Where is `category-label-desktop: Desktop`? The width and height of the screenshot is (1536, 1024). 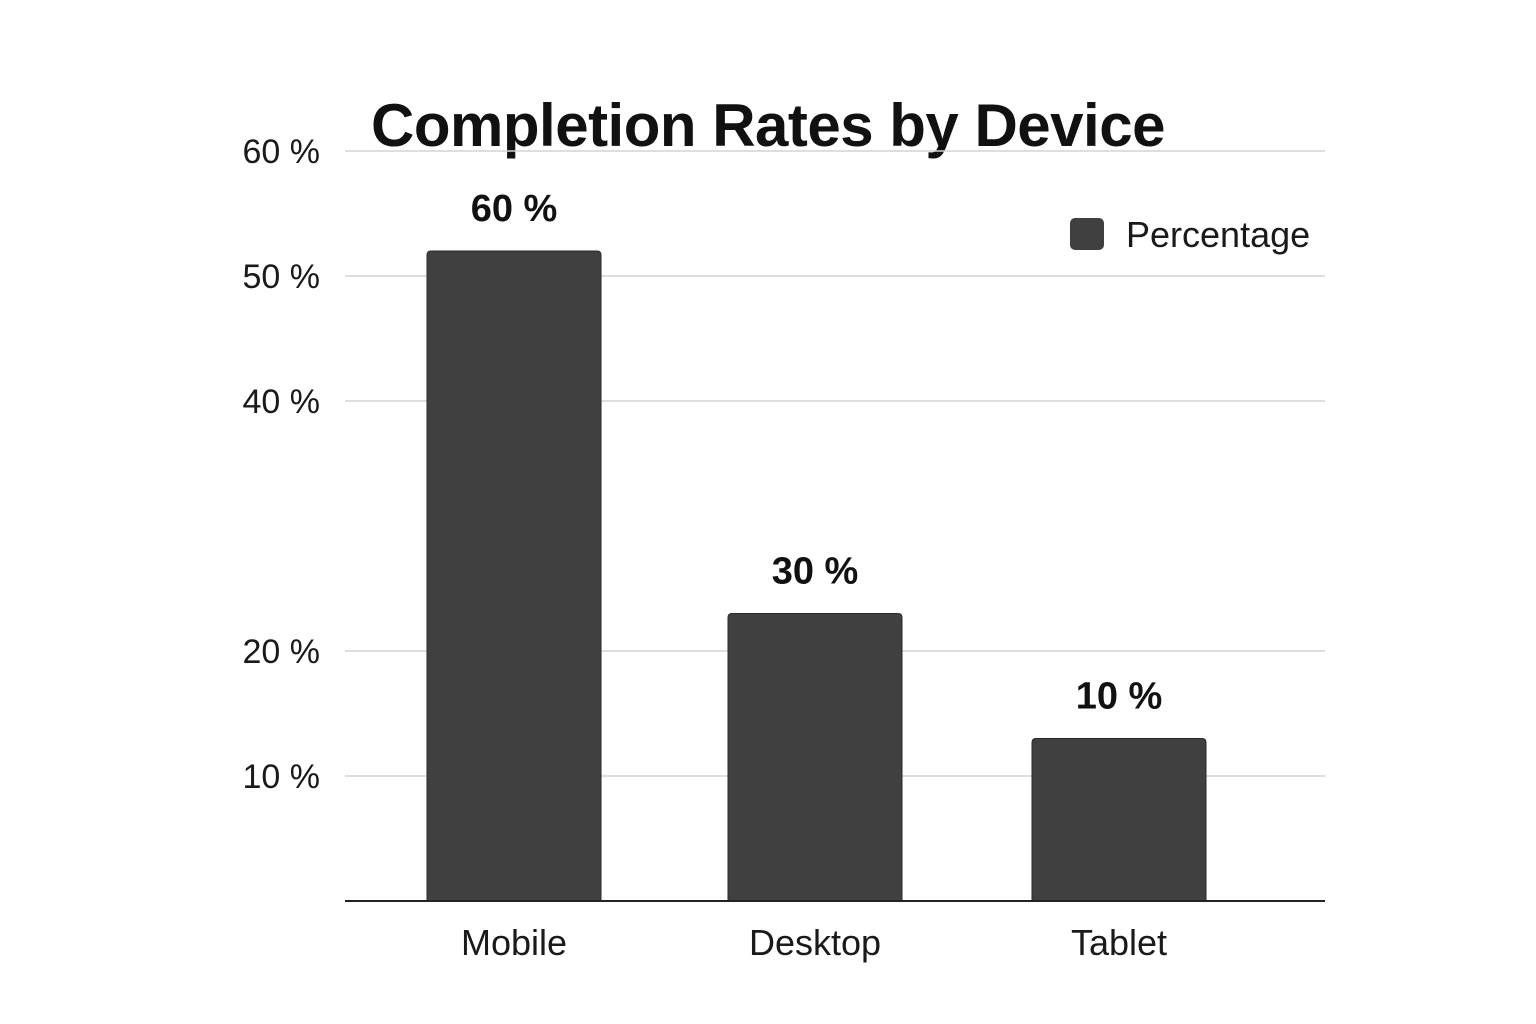 category-label-desktop: Desktop is located at coordinates (815, 942).